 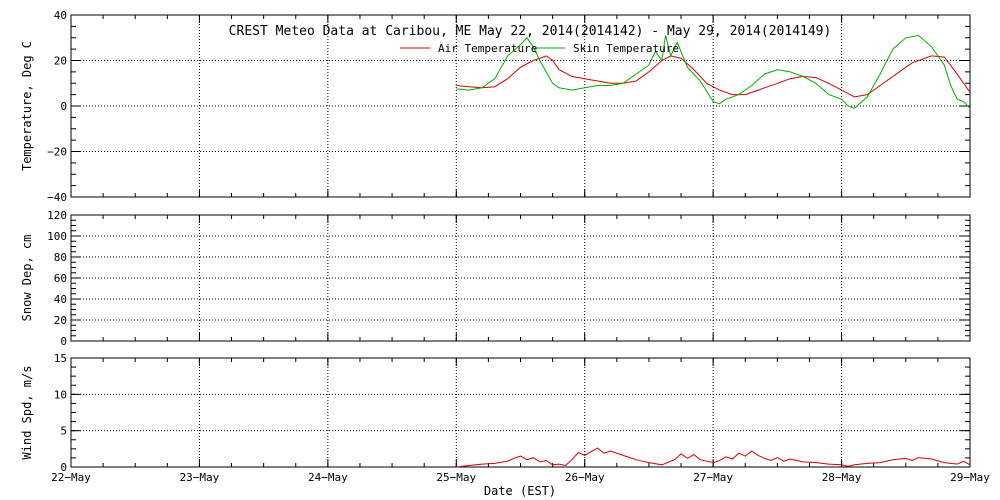 What do you see at coordinates (328, 477) in the screenshot?
I see `x-tick-label: 24−May` at bounding box center [328, 477].